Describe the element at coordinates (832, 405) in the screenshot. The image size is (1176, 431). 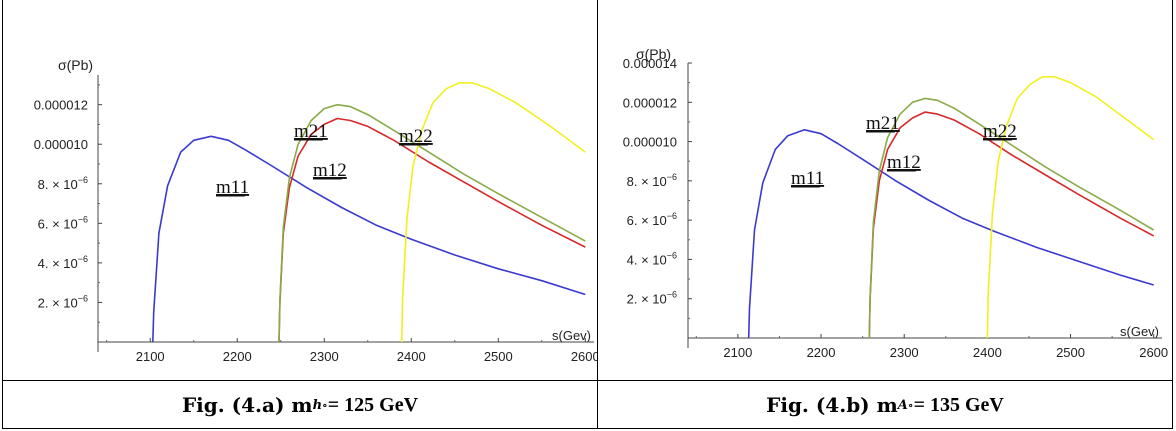
I see `caption-b-prefix: Fig. (4.b) m` at that location.